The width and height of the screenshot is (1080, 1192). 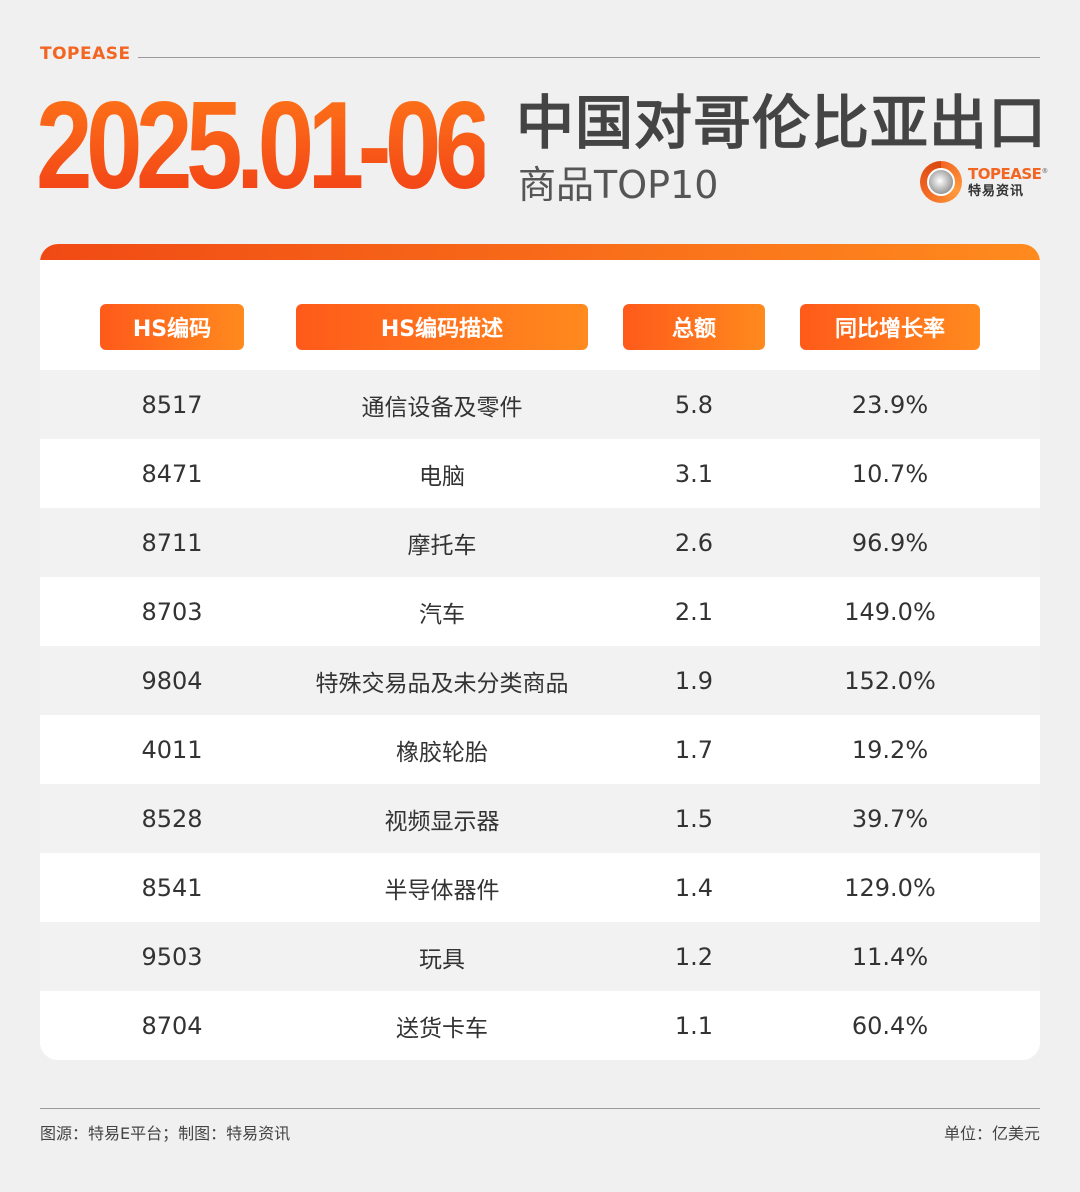 What do you see at coordinates (442, 959) in the screenshot?
I see `hs-description-cell: 玩具` at bounding box center [442, 959].